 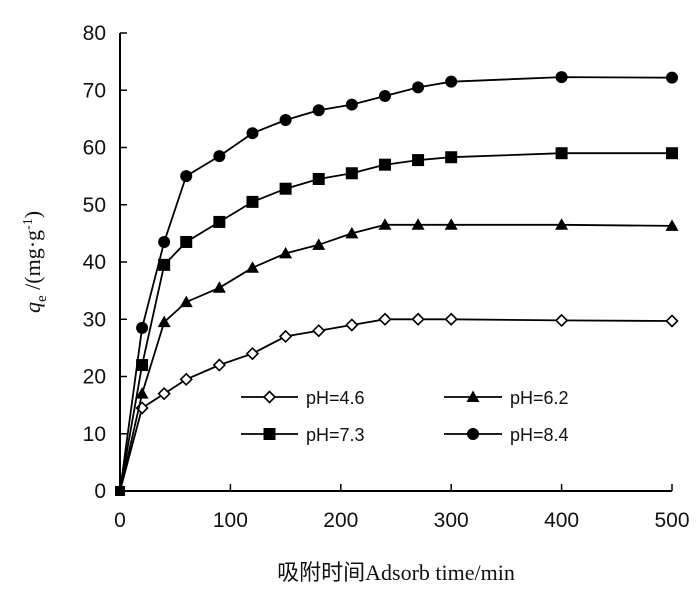 What do you see at coordinates (42, 298) in the screenshot?
I see `y-axis-subscript: e` at bounding box center [42, 298].